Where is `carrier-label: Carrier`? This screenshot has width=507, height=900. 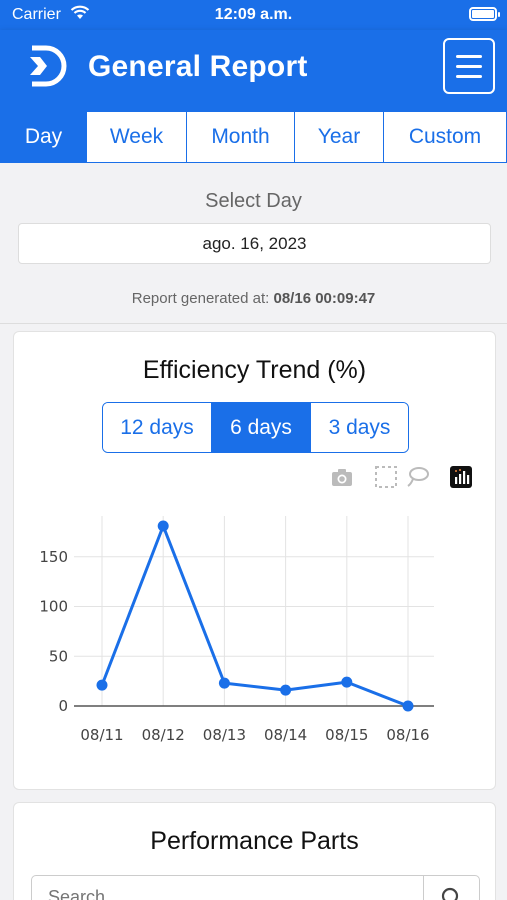
carrier-label: Carrier is located at coordinates (36, 14).